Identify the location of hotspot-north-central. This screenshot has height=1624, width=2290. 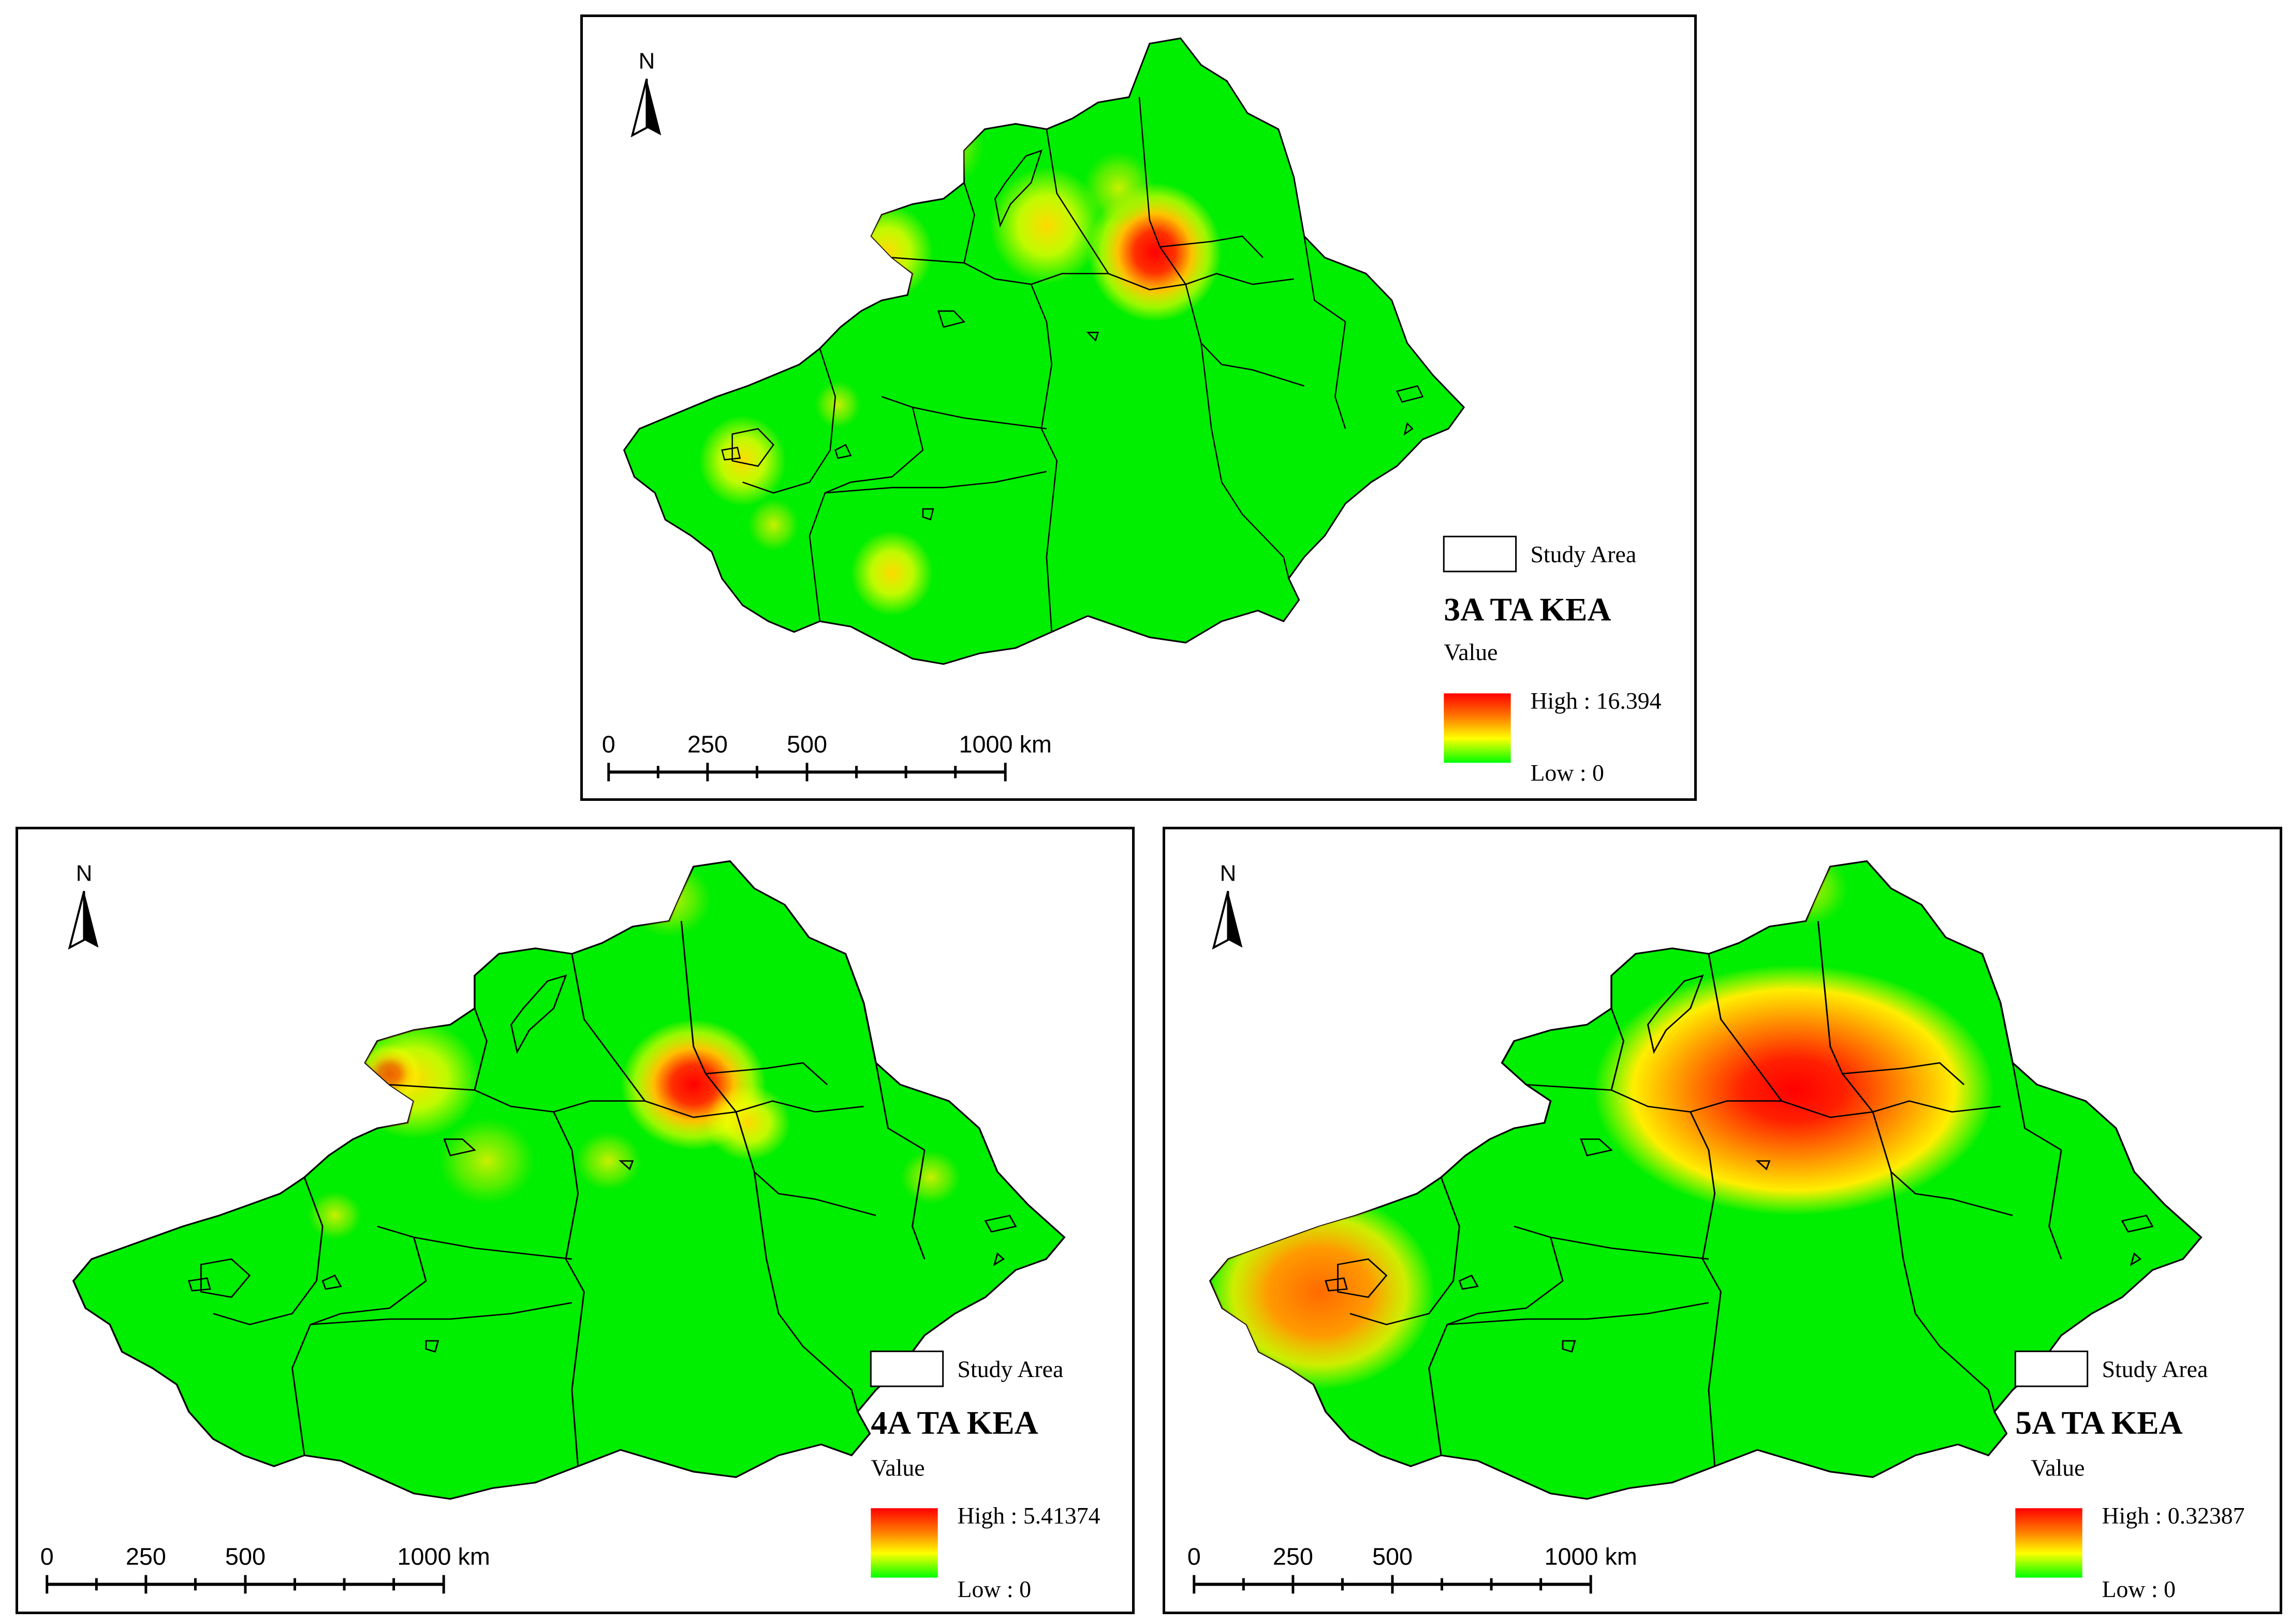
(1793, 1090).